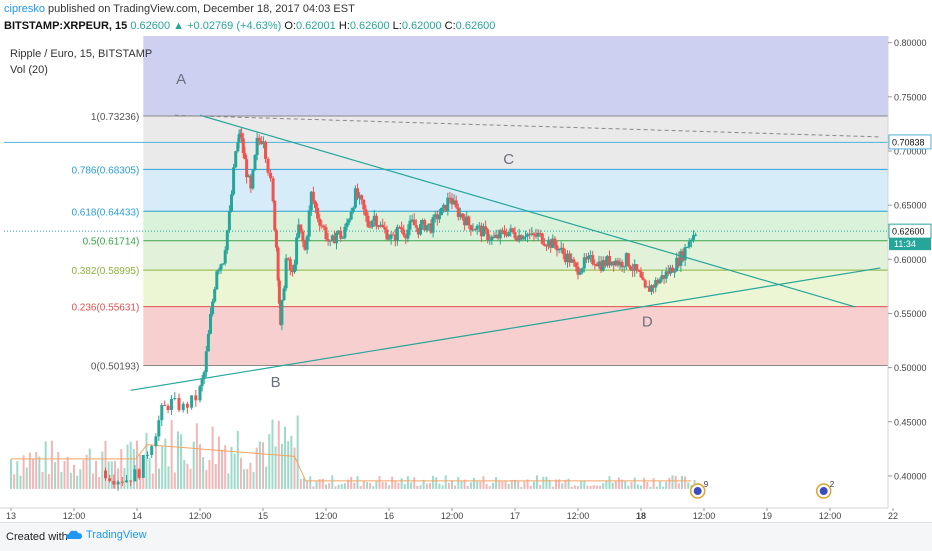  I want to click on price-tick-label: 0.40000, so click(910, 476).